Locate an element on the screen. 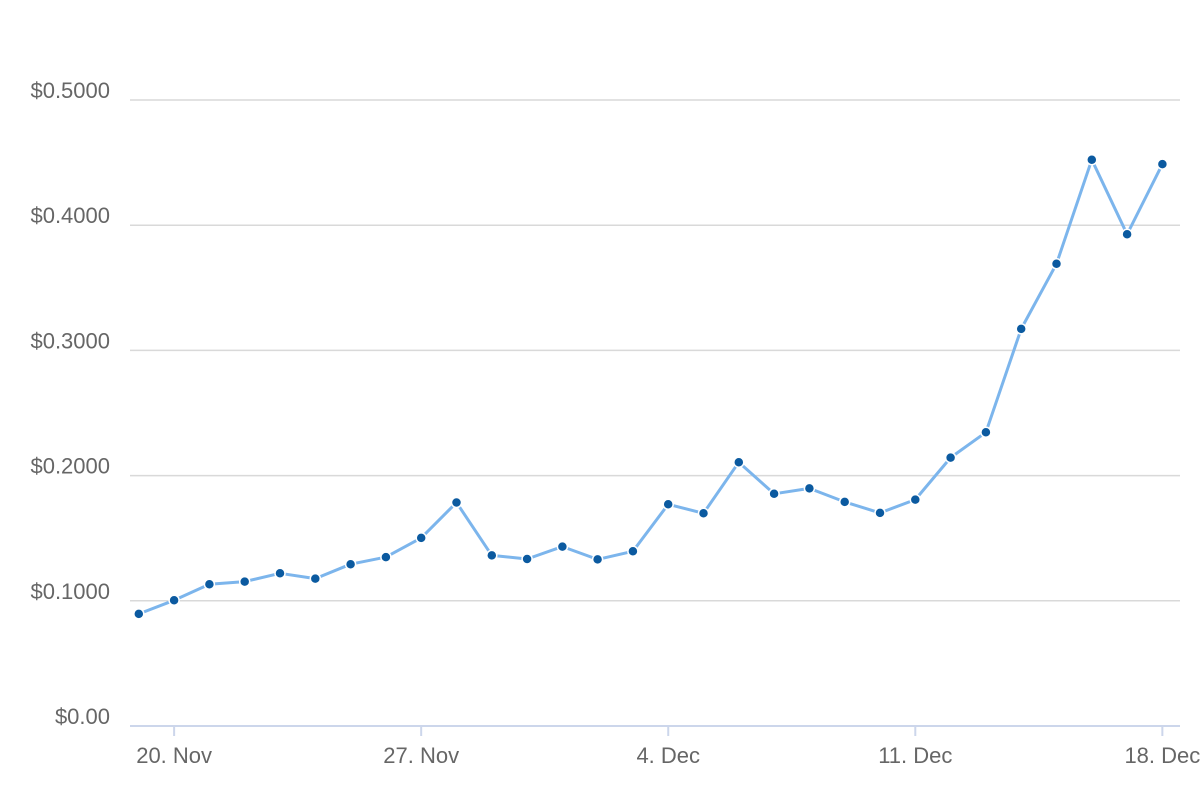 Image resolution: width=1200 pixels, height=805 pixels. y-tick-label: $0.3000 is located at coordinates (70, 340).